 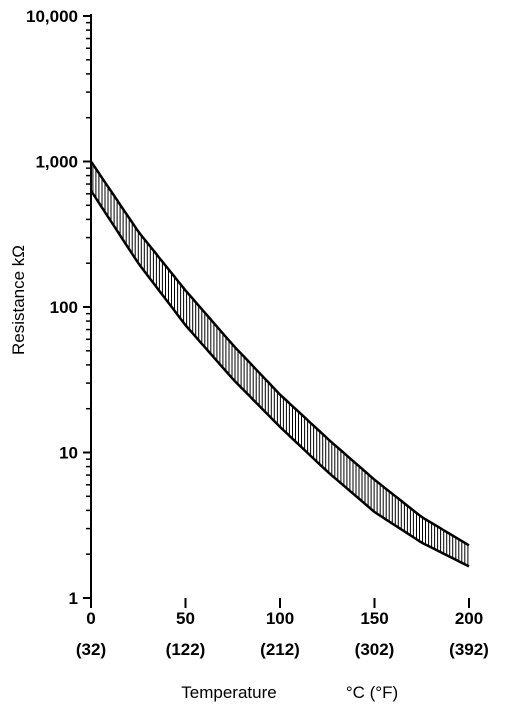 What do you see at coordinates (185, 618) in the screenshot?
I see `x-tick-label: 50` at bounding box center [185, 618].